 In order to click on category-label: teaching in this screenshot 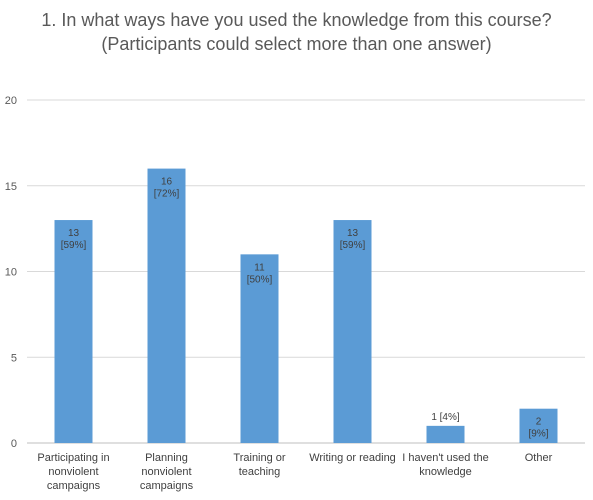, I will do `click(260, 472)`.